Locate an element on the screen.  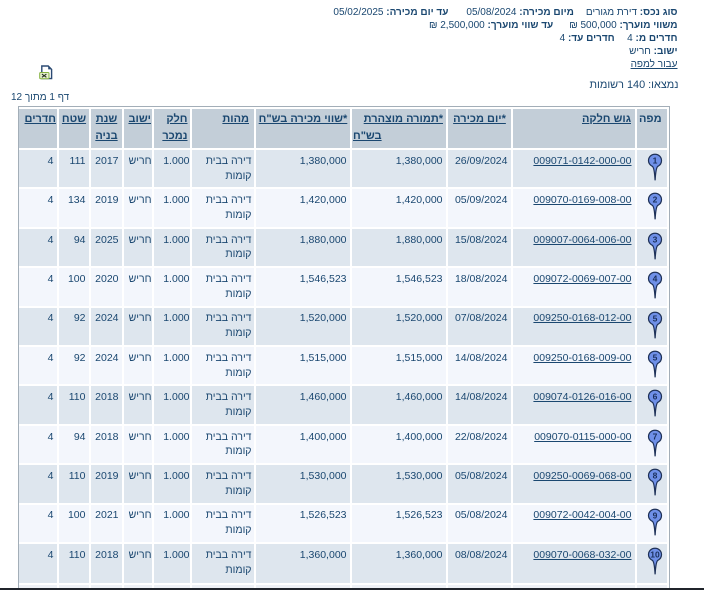
svg-text: 10 is located at coordinates (655, 555).